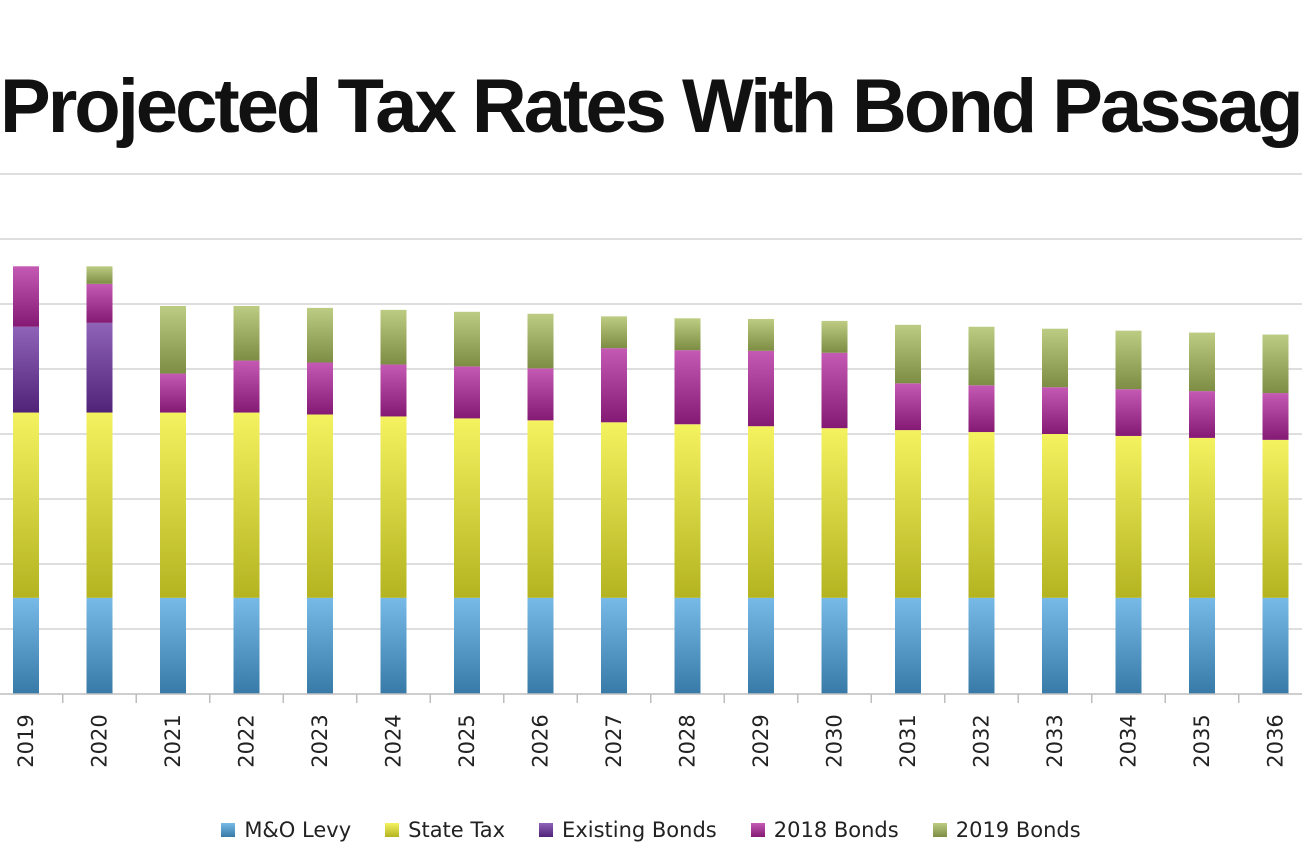 This screenshot has height=868, width=1302. Describe the element at coordinates (761, 388) in the screenshot. I see `bar-segment-2018-bonds-2029` at that location.